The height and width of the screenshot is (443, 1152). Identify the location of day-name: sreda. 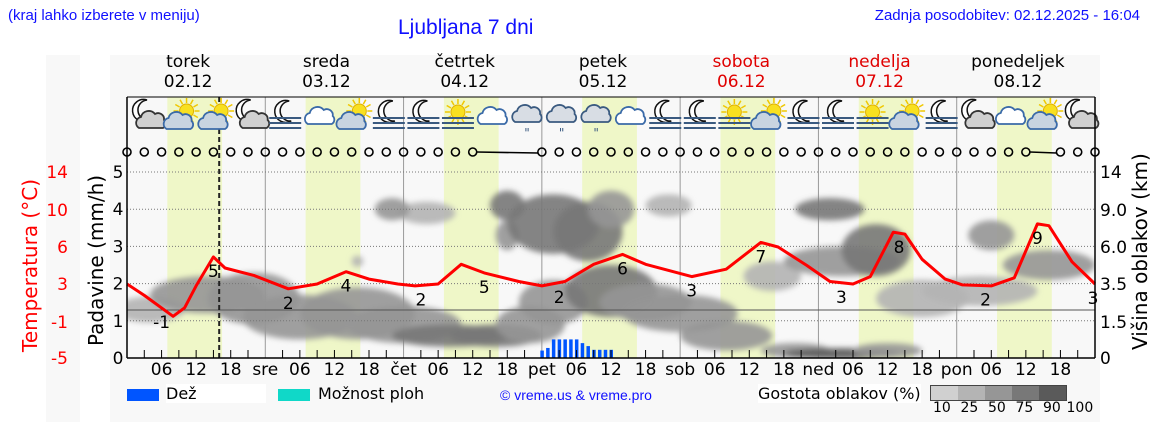
(326, 62).